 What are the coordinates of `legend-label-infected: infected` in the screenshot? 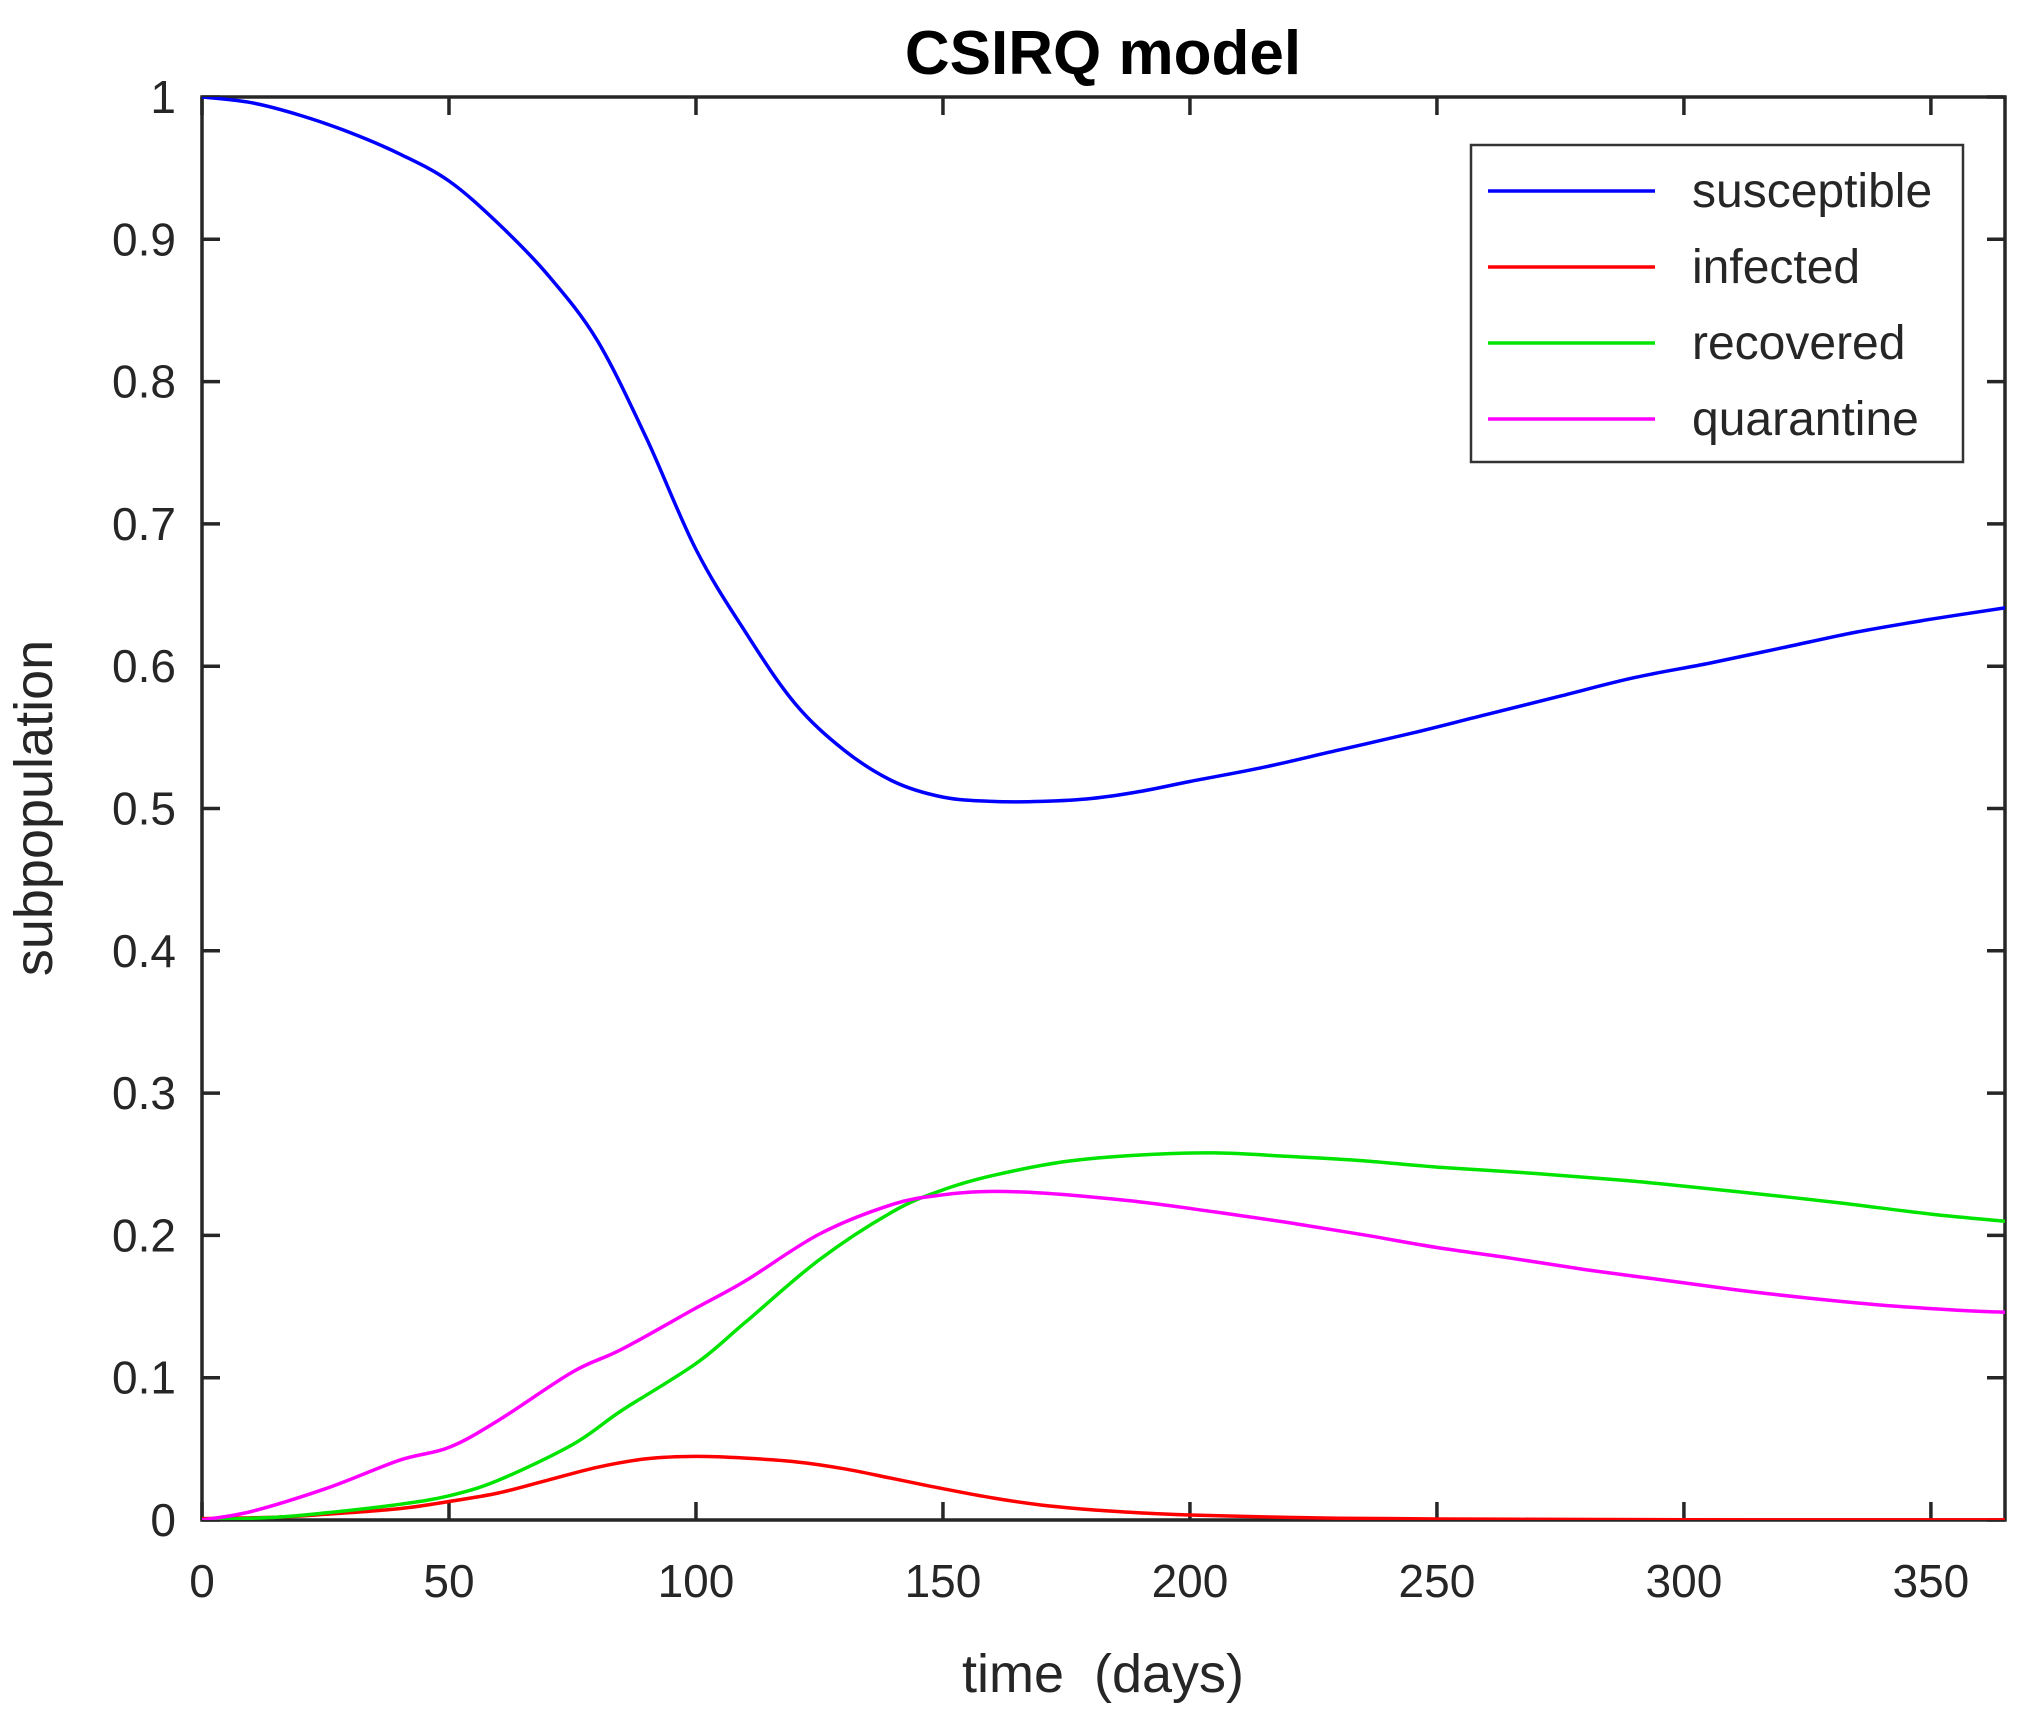 It's located at (1776, 267).